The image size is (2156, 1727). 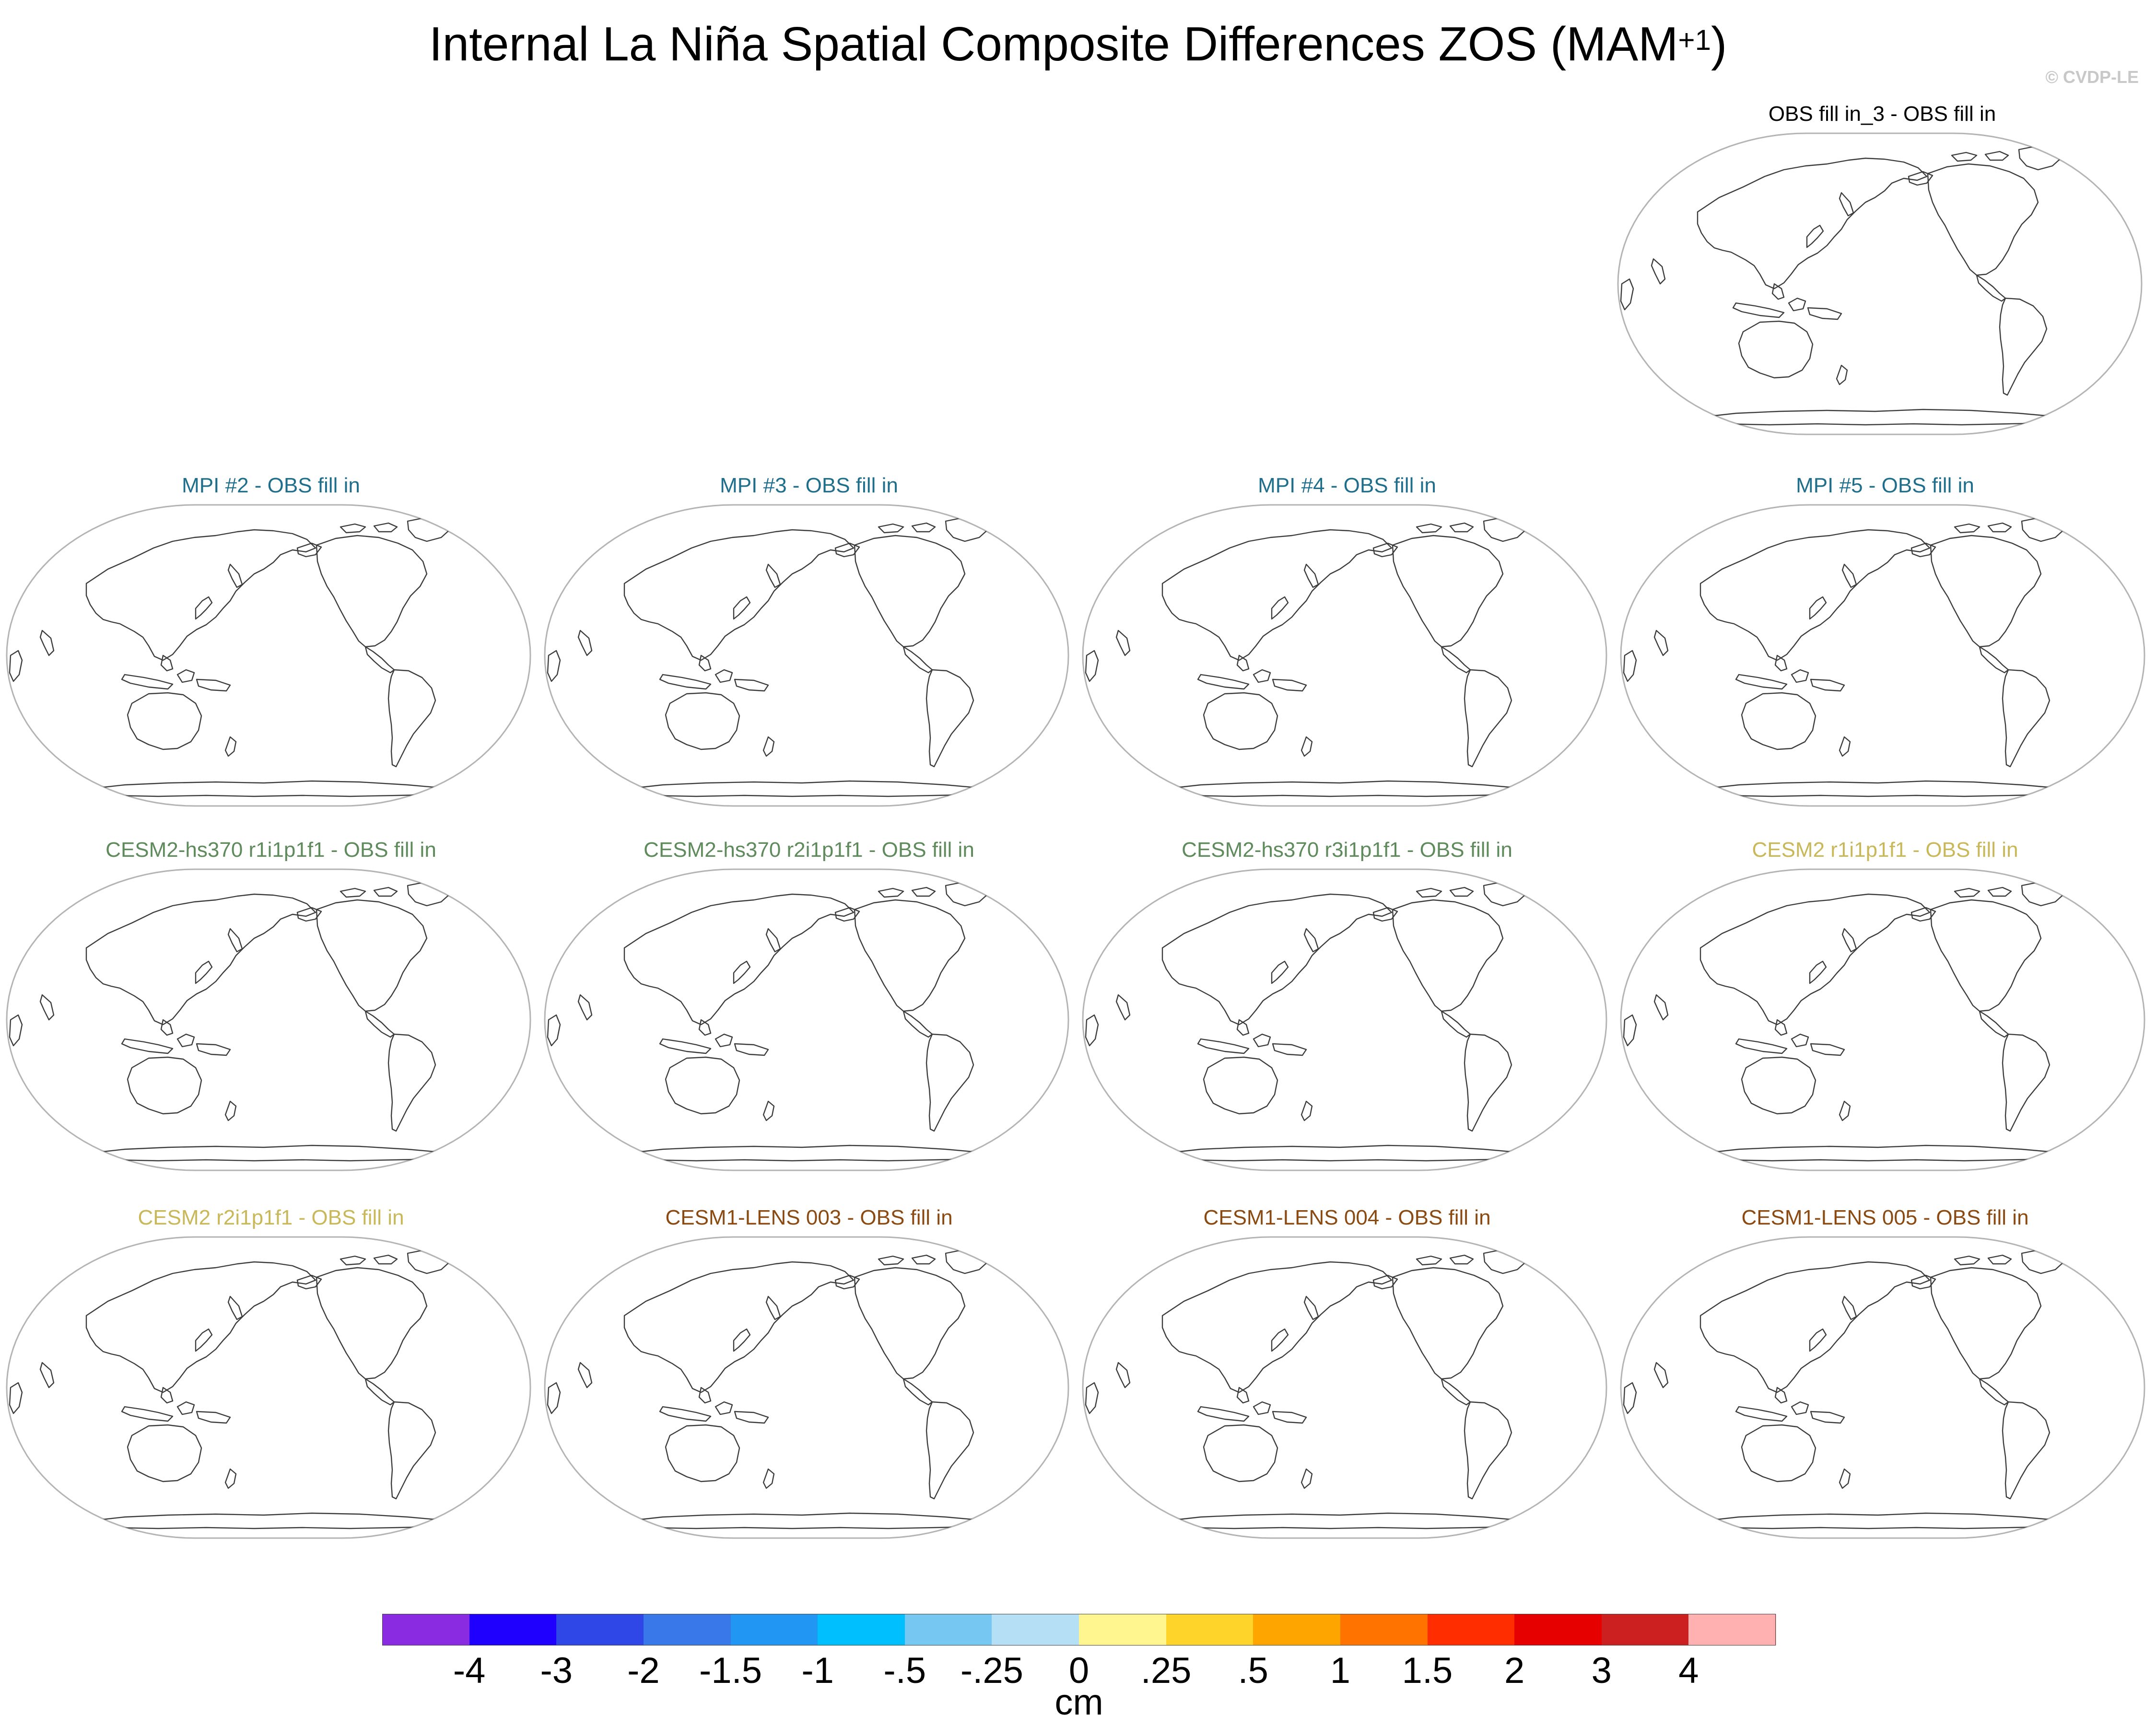 I want to click on colorbar-tick-label: -3, so click(x=556, y=1671).